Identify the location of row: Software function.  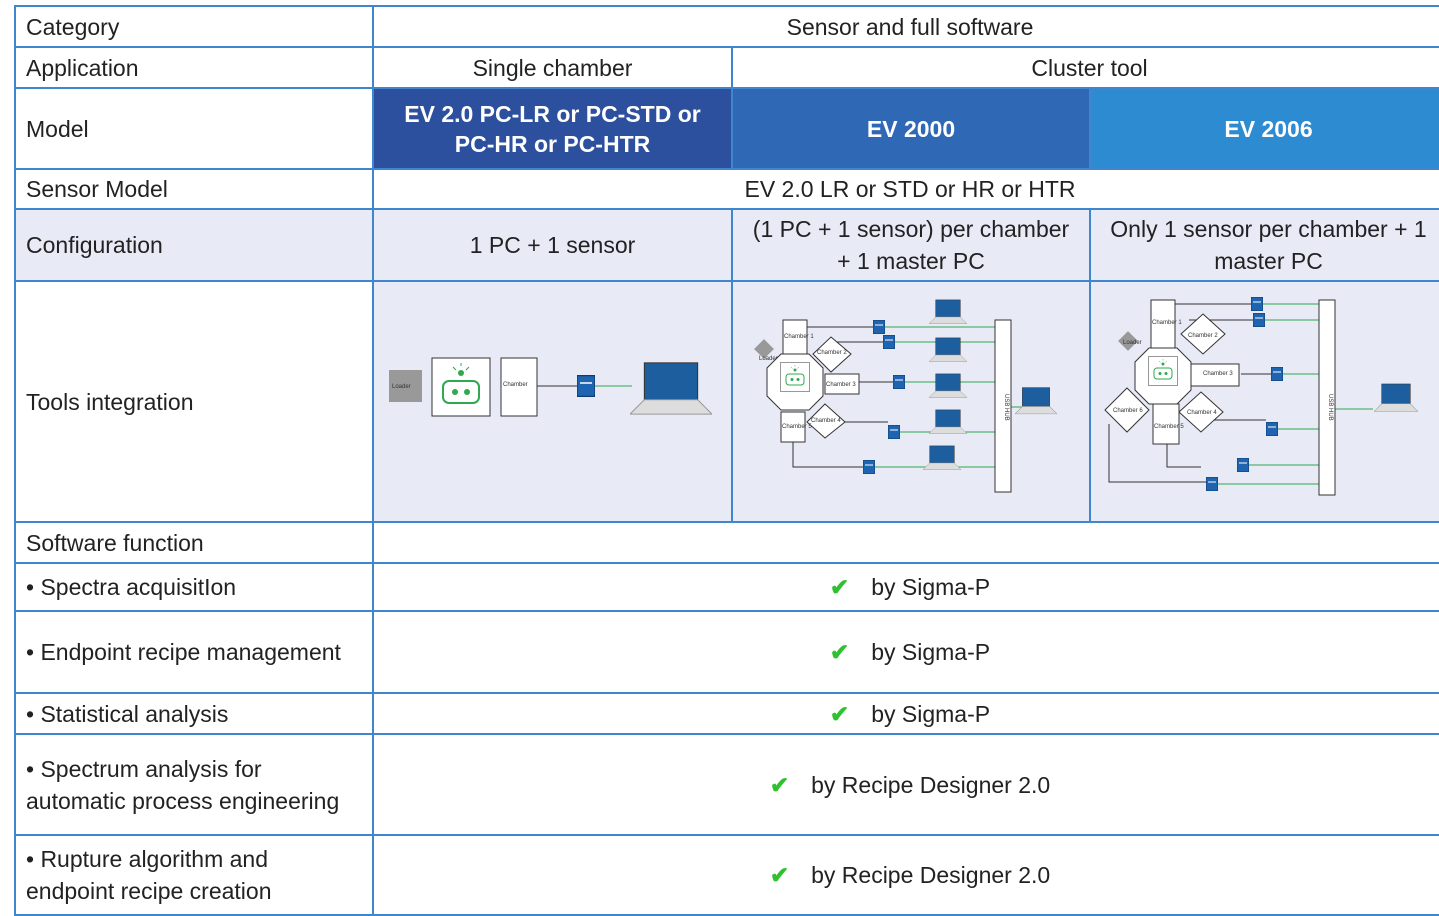
(726, 542).